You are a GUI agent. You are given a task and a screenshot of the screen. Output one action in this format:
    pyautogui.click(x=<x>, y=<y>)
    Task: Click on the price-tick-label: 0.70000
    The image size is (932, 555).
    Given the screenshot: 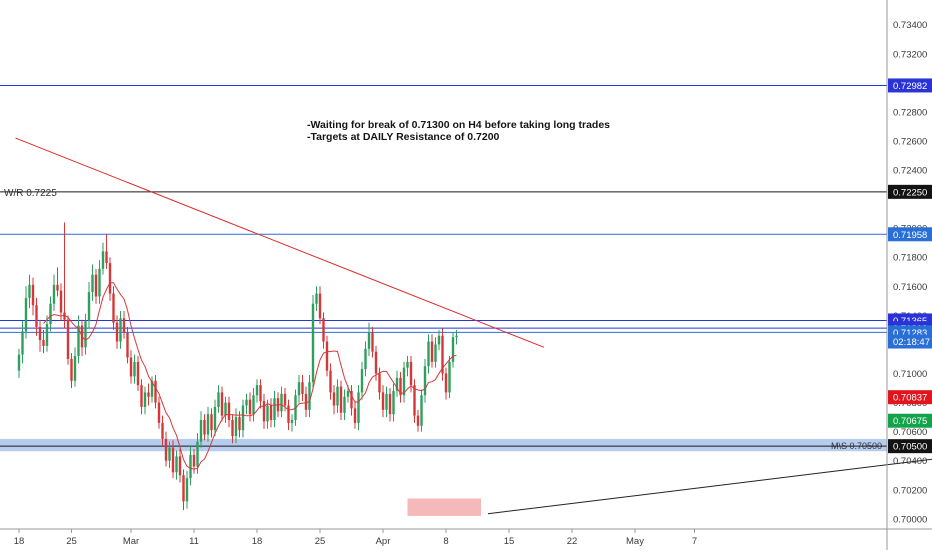 What is the action you would take?
    pyautogui.click(x=910, y=519)
    